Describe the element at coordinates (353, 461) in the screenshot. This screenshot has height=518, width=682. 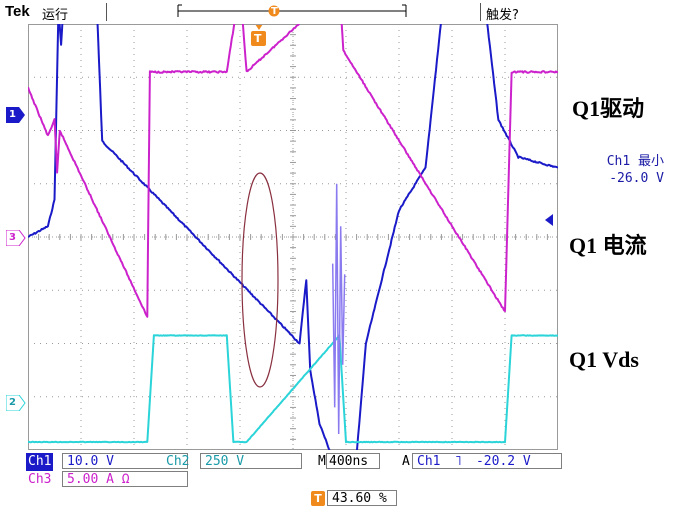
I see `timebase-readout: 400ns` at that location.